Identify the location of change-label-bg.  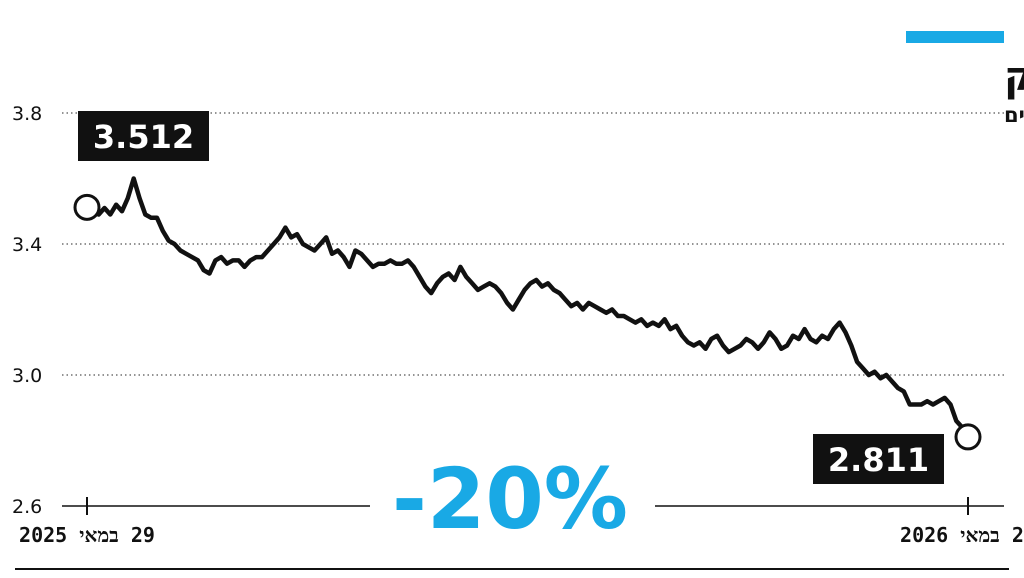
(512, 500).